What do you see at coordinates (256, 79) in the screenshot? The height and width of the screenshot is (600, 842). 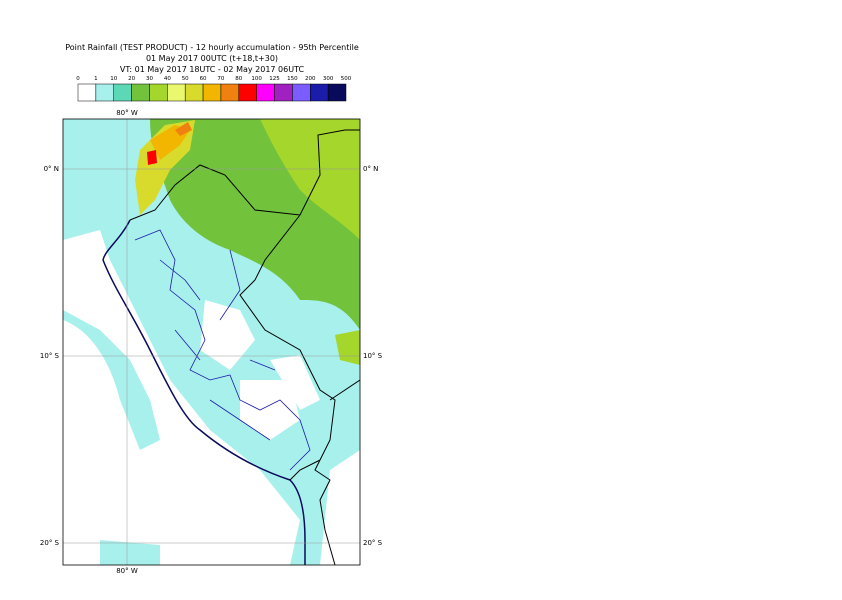 I see `legend-tick: 100` at bounding box center [256, 79].